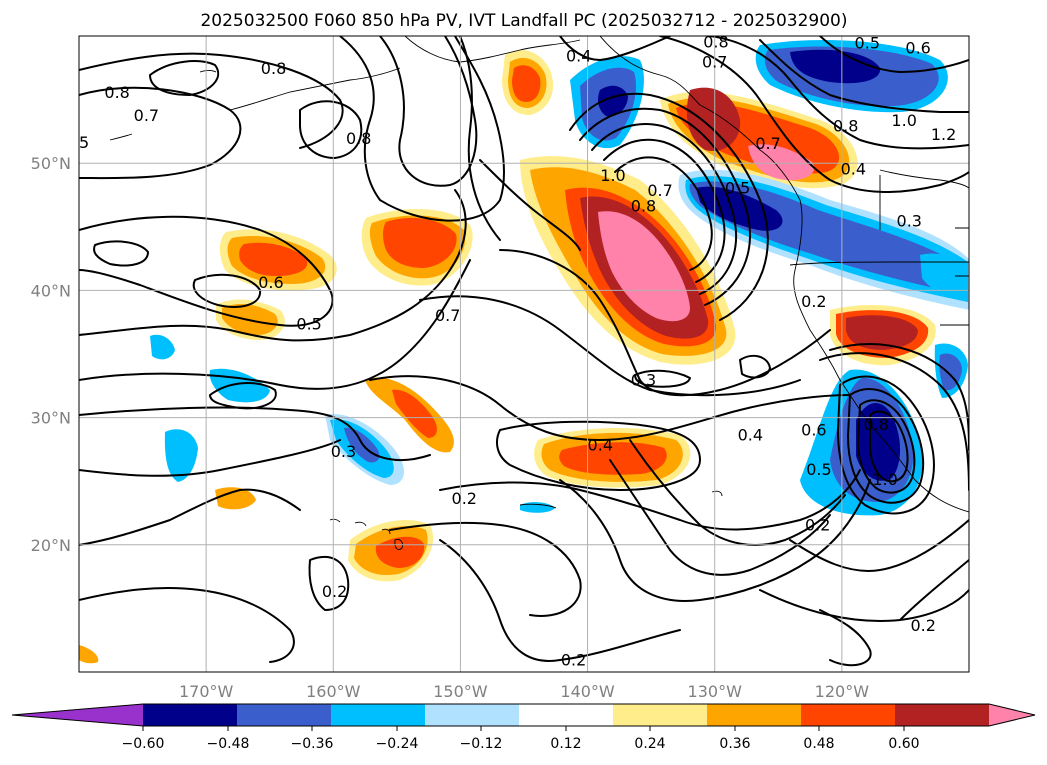 The image size is (1047, 765). I want to click on colorbar-tick-label: −0.24, so click(397, 744).